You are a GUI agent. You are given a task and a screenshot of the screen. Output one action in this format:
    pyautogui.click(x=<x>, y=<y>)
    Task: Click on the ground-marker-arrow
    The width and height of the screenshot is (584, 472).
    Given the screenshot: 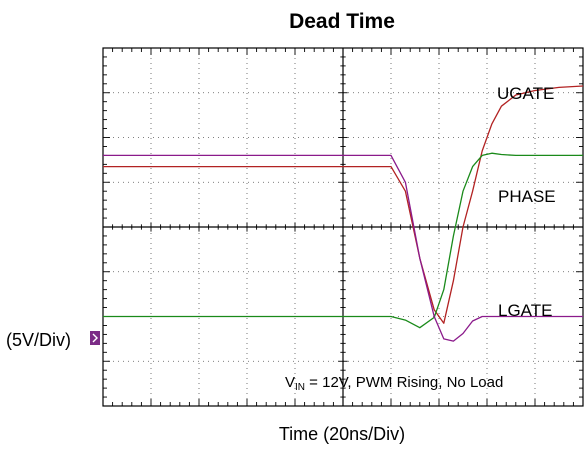 What is the action you would take?
    pyautogui.click(x=95, y=338)
    